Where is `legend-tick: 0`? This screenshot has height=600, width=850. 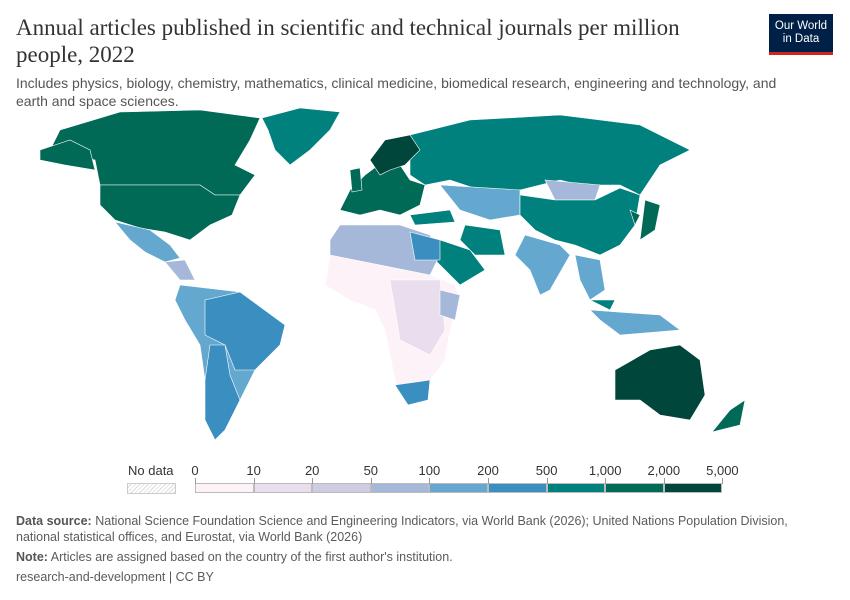
legend-tick: 0 is located at coordinates (195, 470).